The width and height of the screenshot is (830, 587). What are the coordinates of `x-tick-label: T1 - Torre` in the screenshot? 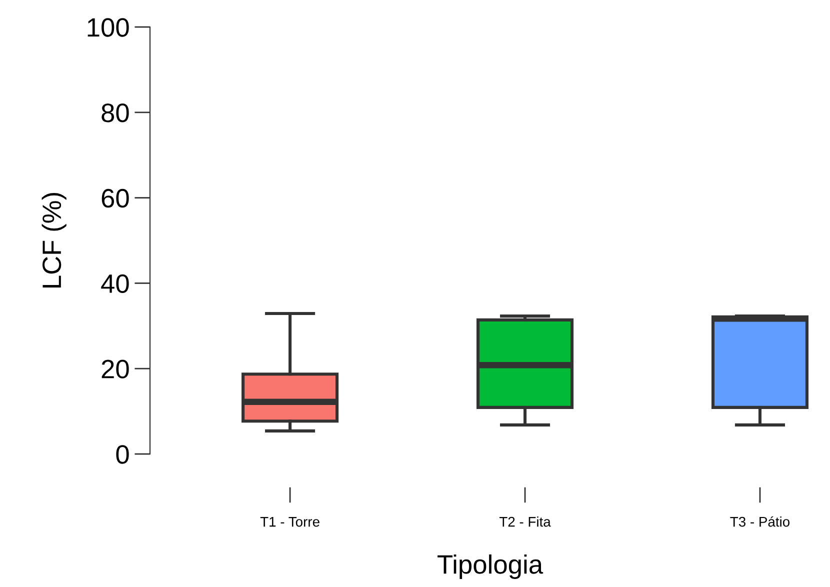 It's located at (290, 522).